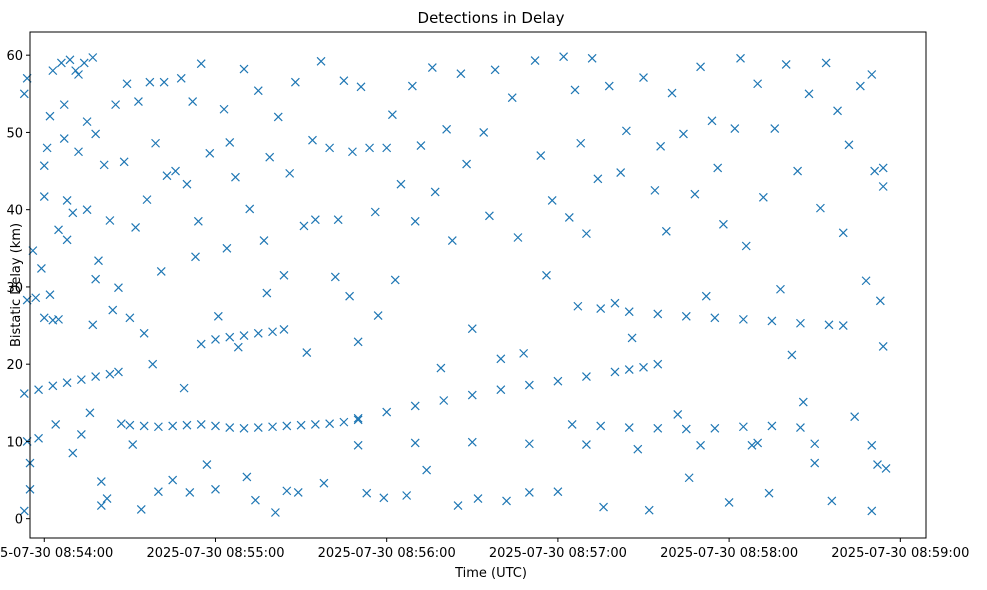  Describe the element at coordinates (215, 553) in the screenshot. I see `x-tick-label: 2025-07-30 08:55:00` at that location.